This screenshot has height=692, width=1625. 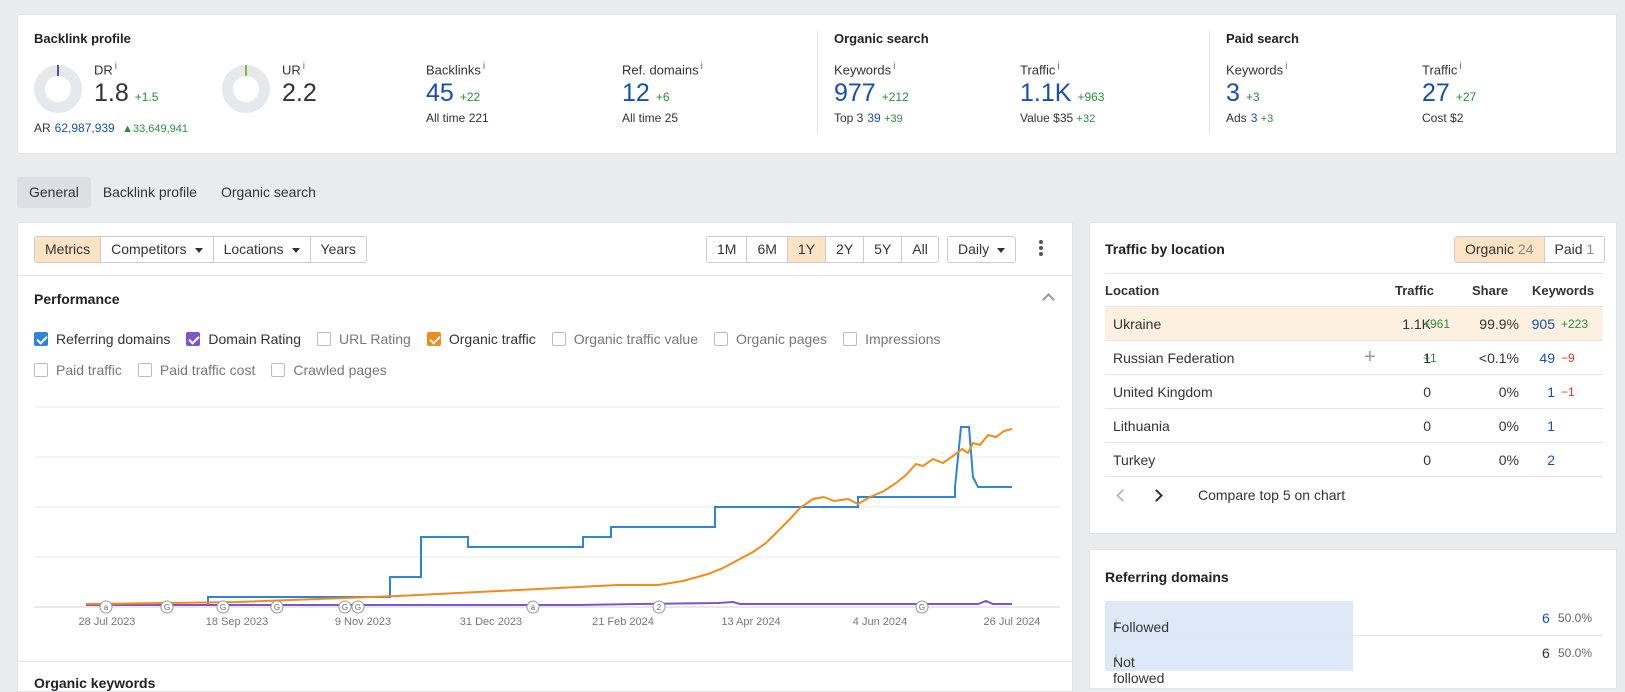 I want to click on metric-checkbox: Referring domains, so click(x=102, y=339).